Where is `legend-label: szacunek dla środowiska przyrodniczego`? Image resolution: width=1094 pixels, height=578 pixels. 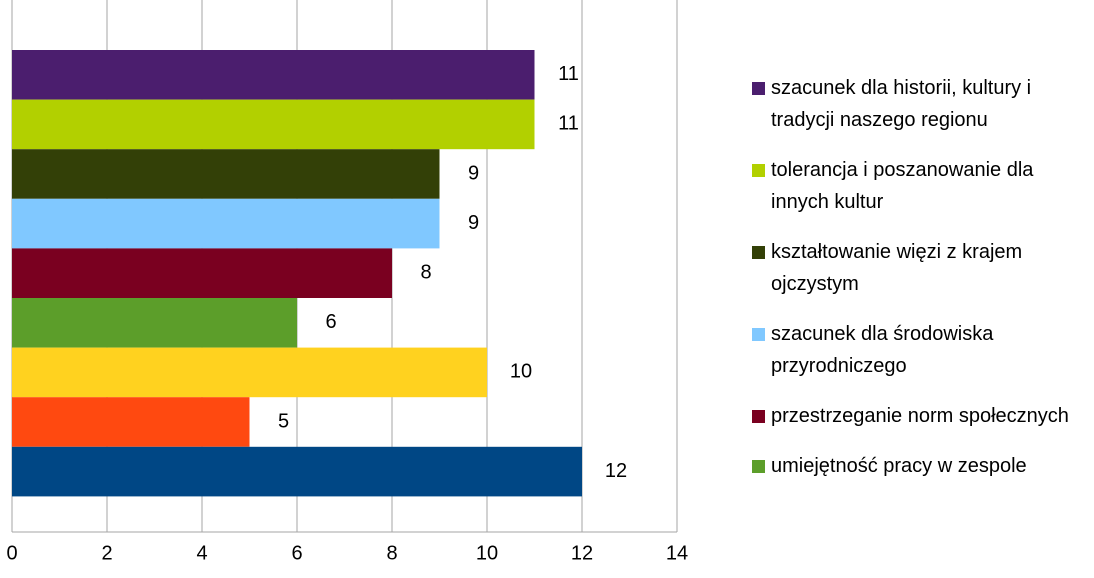
legend-label: szacunek dla środowiska przyrodniczego is located at coordinates (882, 350).